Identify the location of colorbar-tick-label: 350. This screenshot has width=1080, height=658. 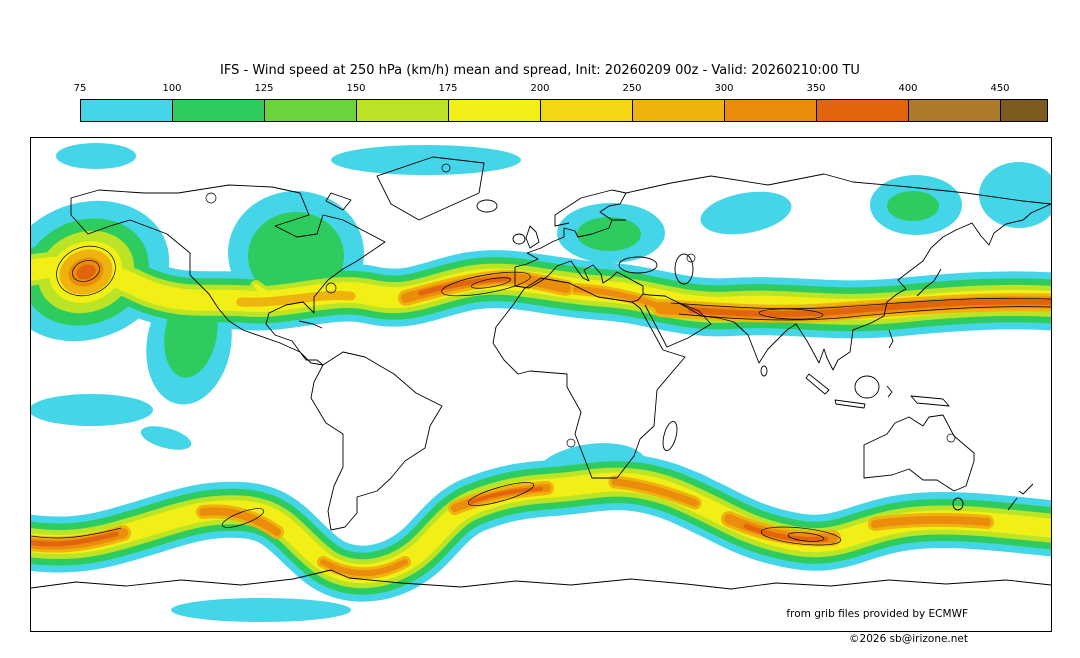
(816, 88).